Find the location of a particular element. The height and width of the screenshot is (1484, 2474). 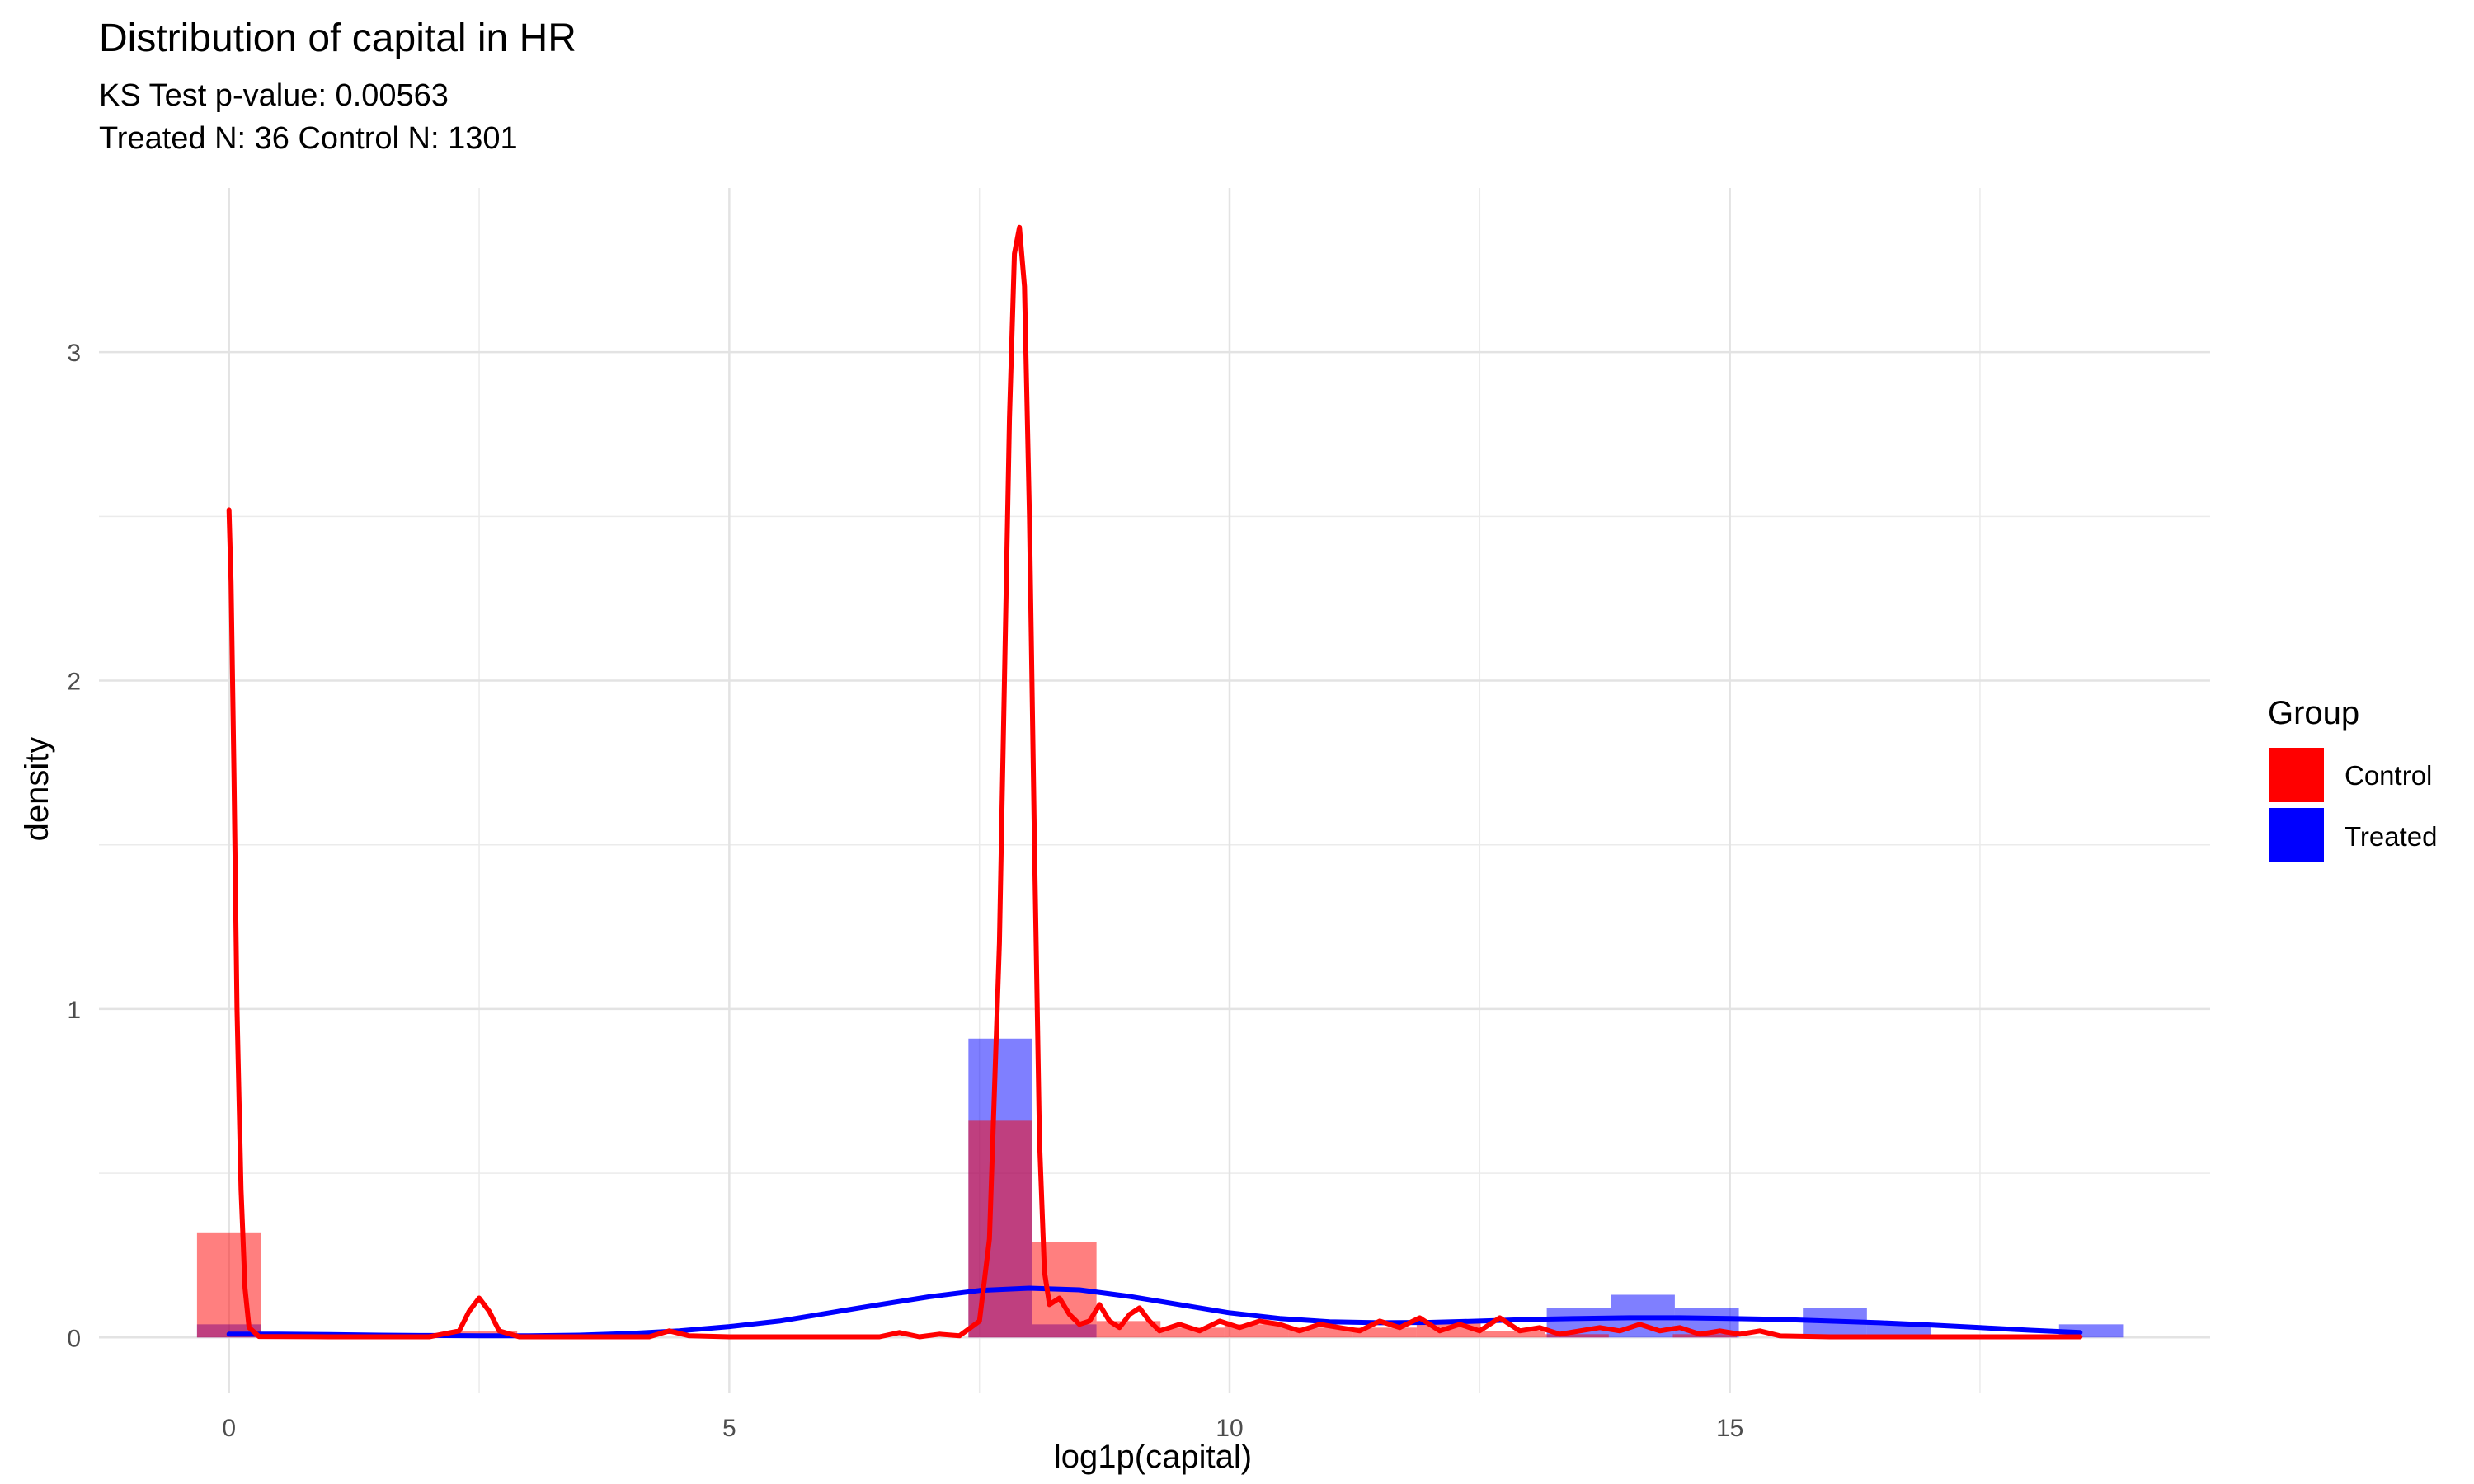

legend: Group Control Treated is located at coordinates (2353, 778).